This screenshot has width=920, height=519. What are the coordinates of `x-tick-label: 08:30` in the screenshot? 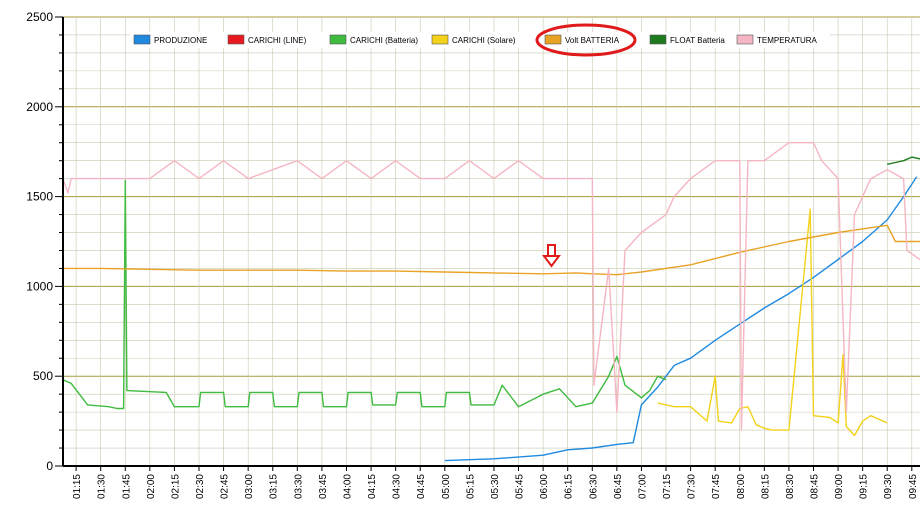 It's located at (790, 486).